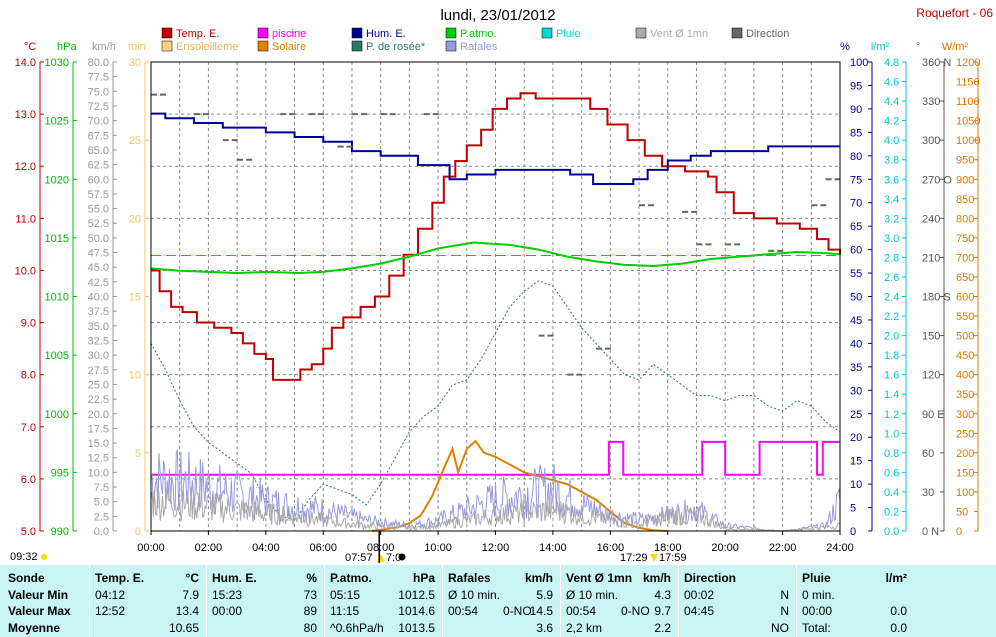 This screenshot has height=637, width=996. Describe the element at coordinates (965, 200) in the screenshot. I see `axis-tick-label-solar: 850` at that location.